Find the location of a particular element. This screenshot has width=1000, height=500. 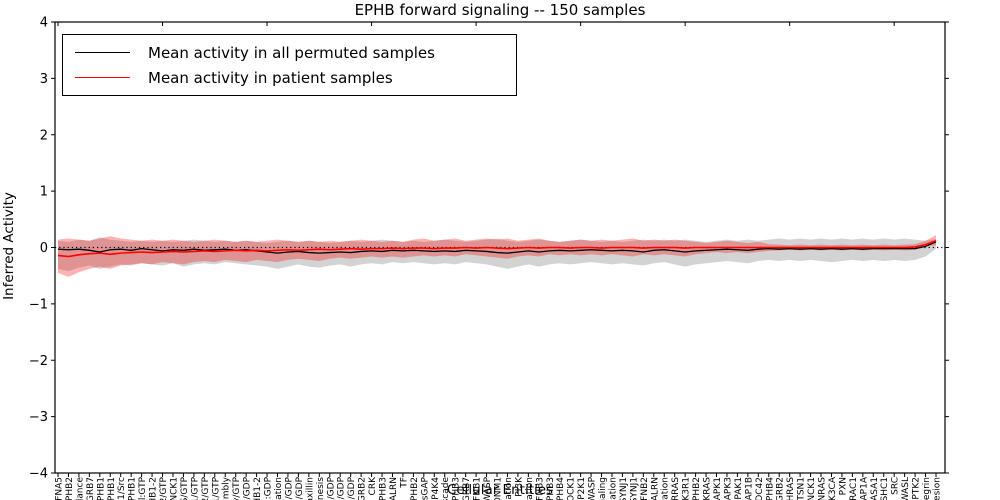

x-tick-label: Ephrin B1/EPHB3 is located at coordinates (457, 488).